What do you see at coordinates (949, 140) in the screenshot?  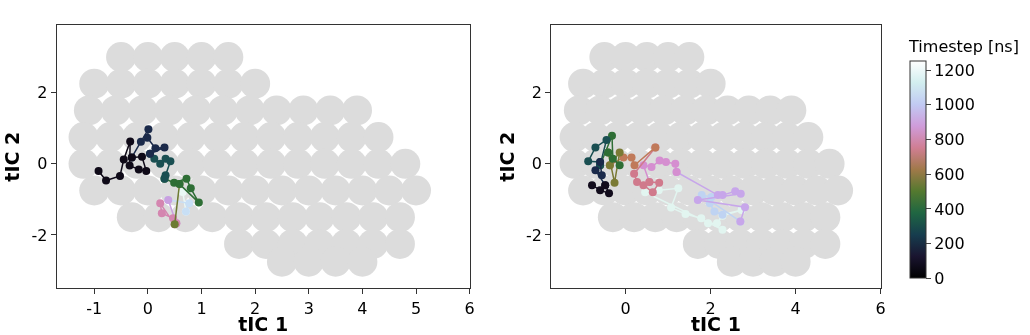 I see `color-bar-label: 800` at bounding box center [949, 140].